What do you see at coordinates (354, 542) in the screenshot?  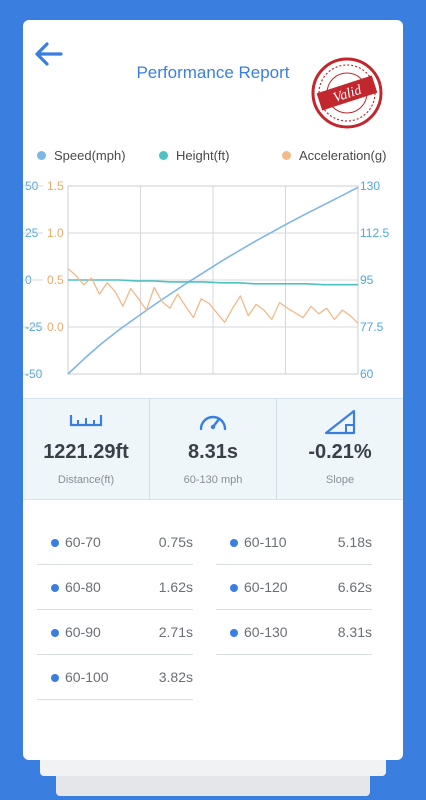 I see `split-time: 5.18s` at bounding box center [354, 542].